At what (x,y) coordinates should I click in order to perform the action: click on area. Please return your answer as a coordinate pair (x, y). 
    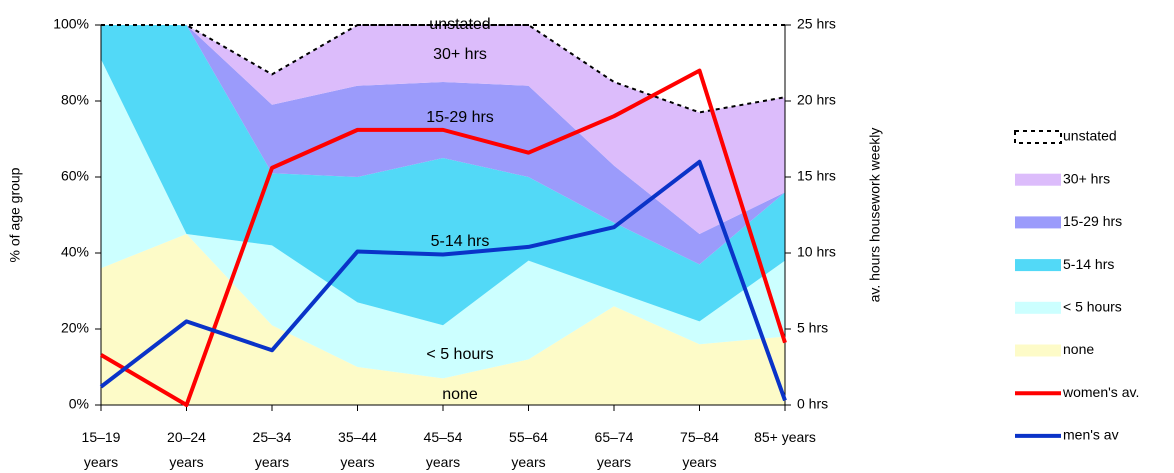
    Looking at the image, I should click on (443, 69).